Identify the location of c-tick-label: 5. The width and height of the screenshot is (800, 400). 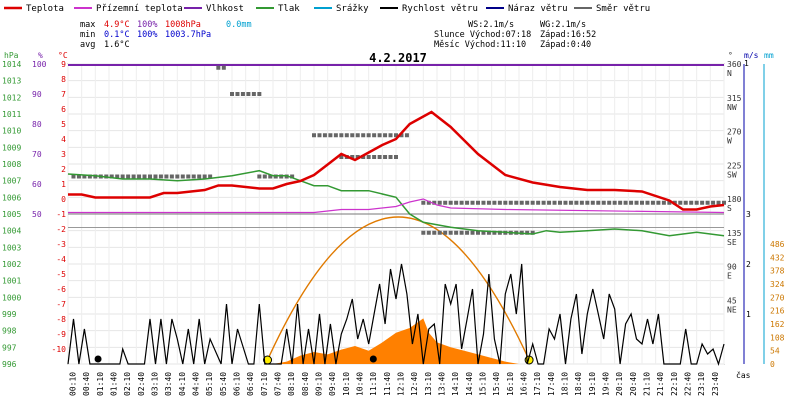
(63, 124).